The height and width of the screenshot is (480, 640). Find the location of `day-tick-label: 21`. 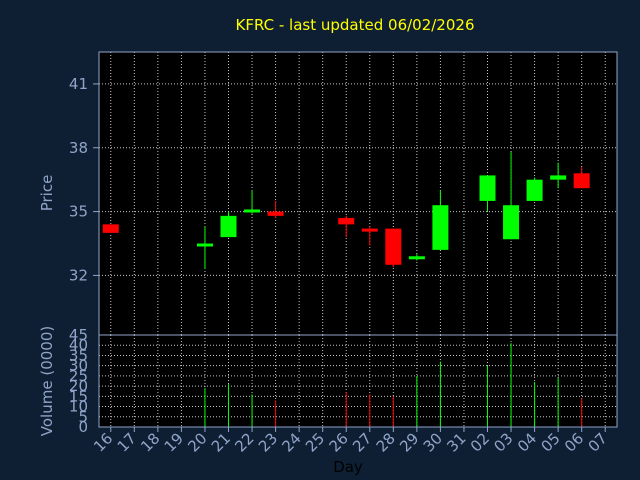

day-tick-label: 21 is located at coordinates (221, 442).